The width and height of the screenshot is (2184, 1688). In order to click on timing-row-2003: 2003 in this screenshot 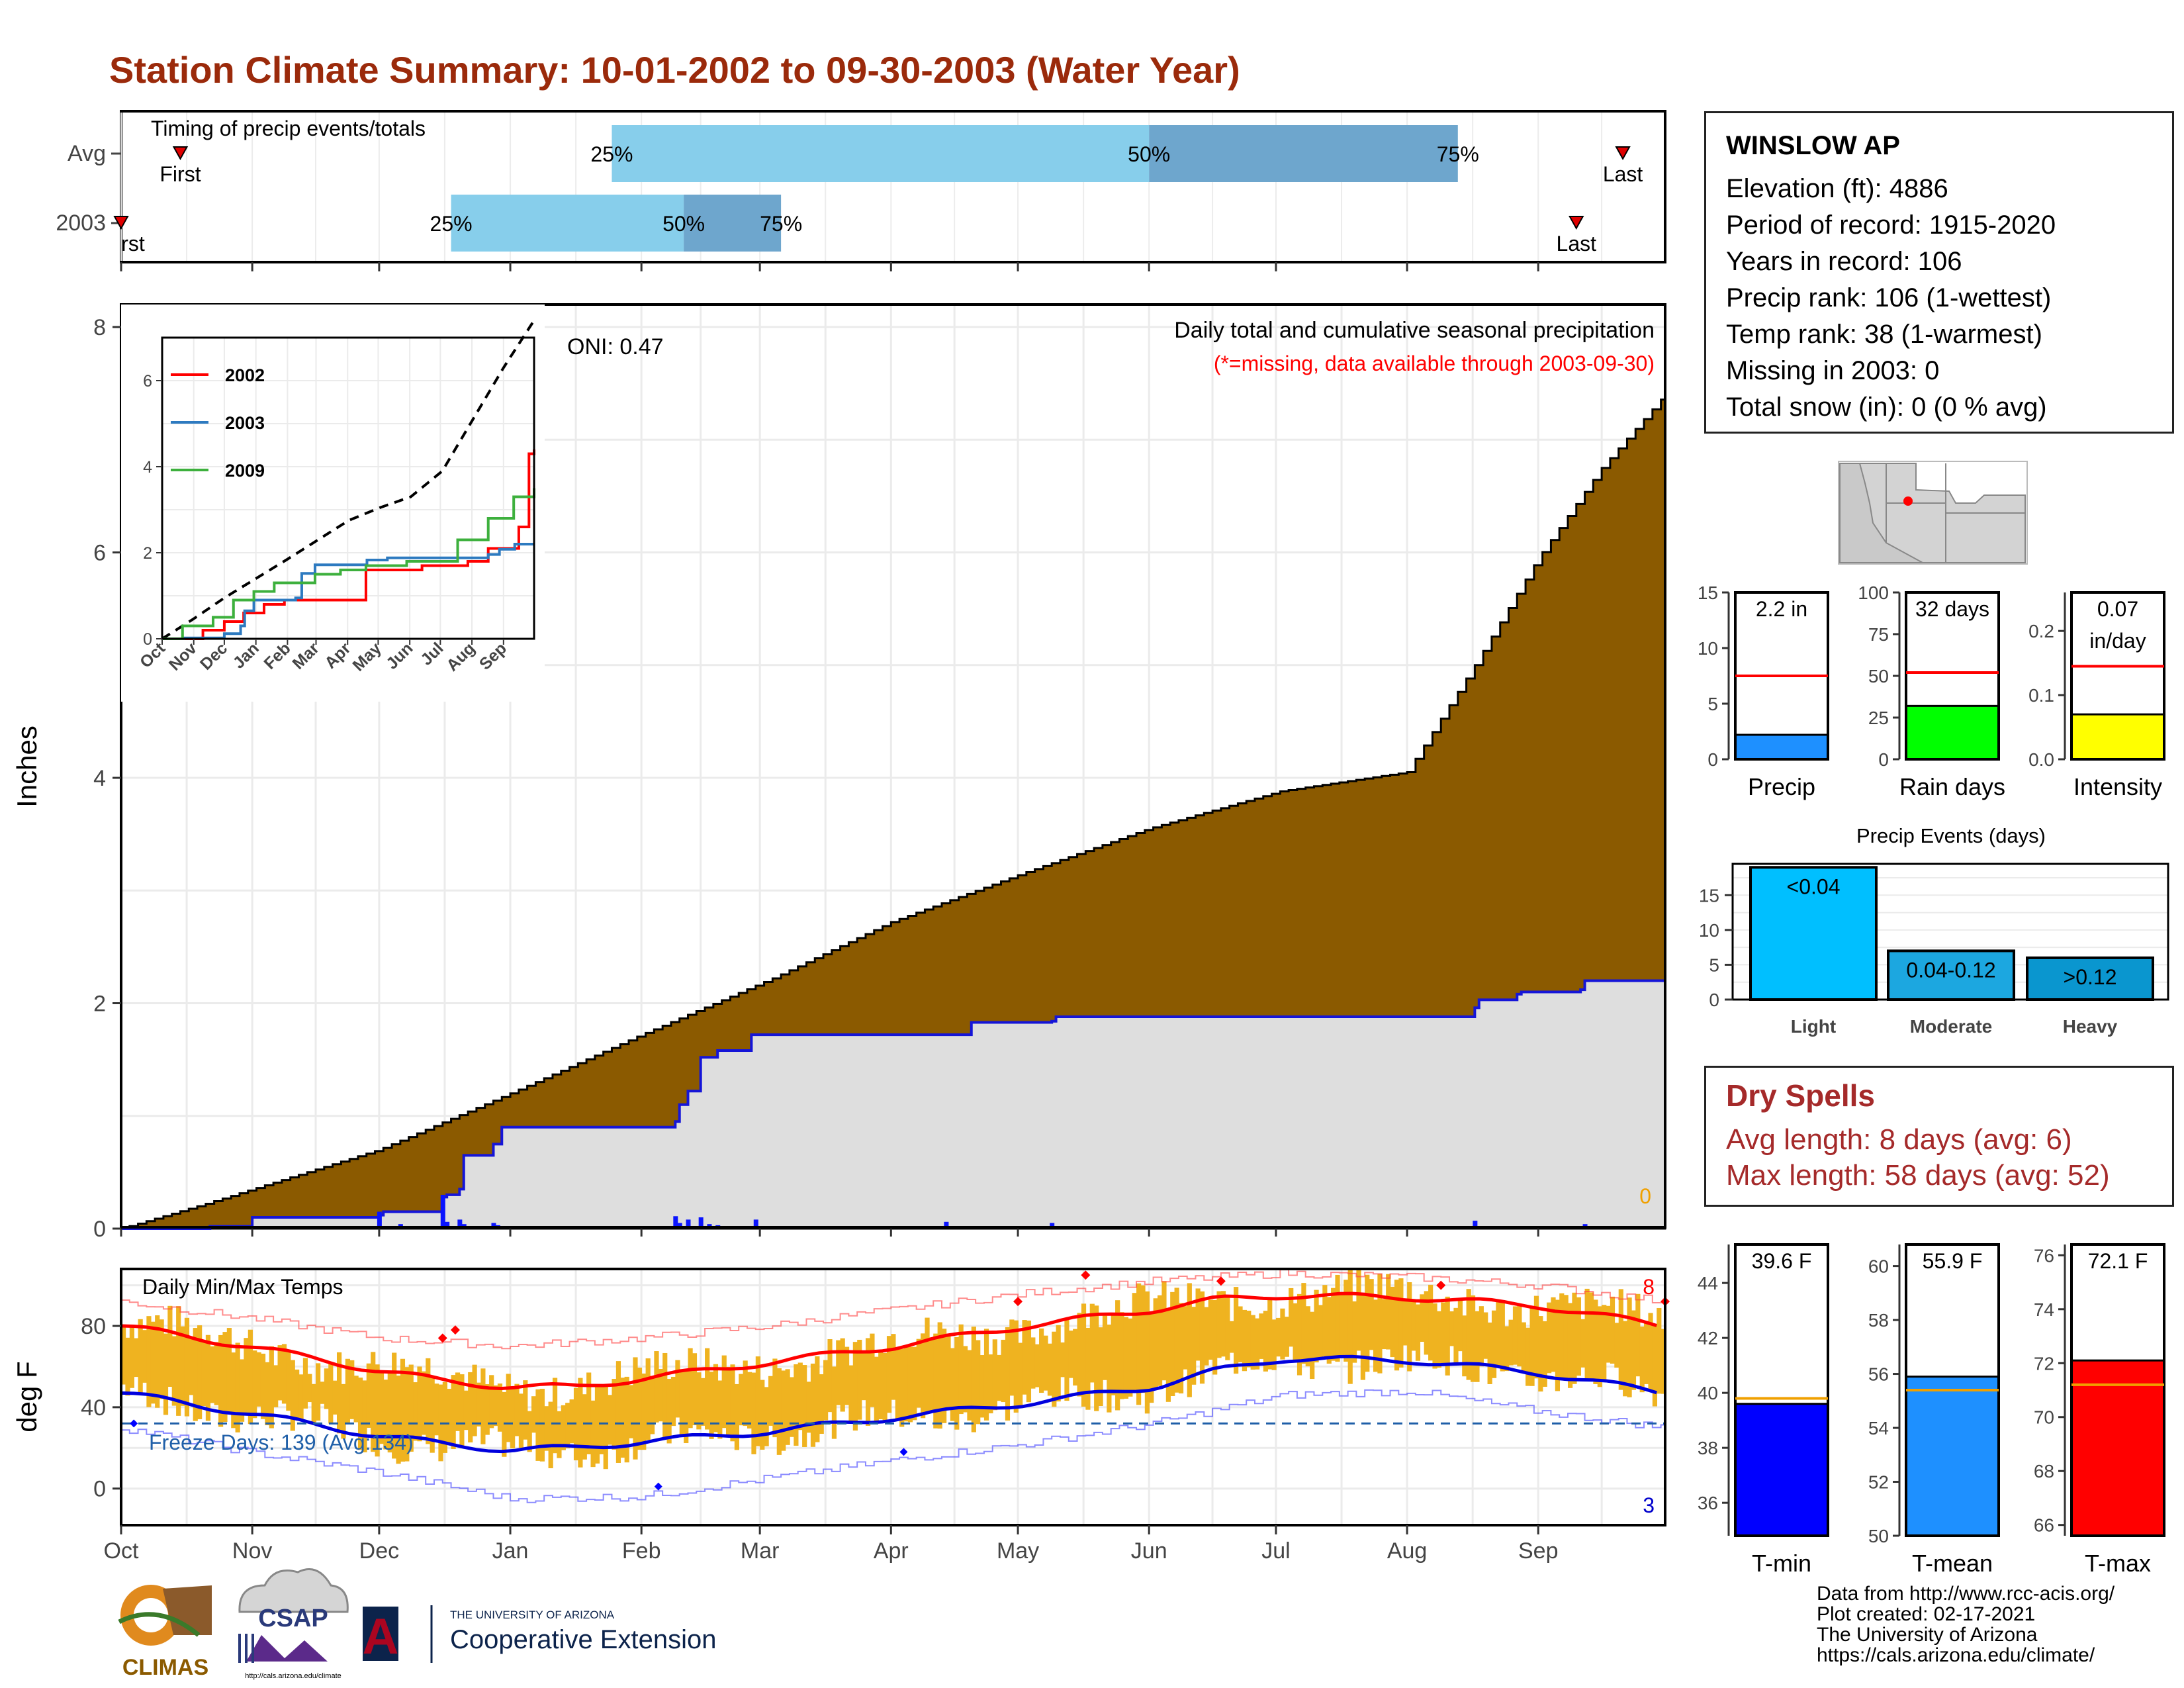, I will do `click(81, 223)`.